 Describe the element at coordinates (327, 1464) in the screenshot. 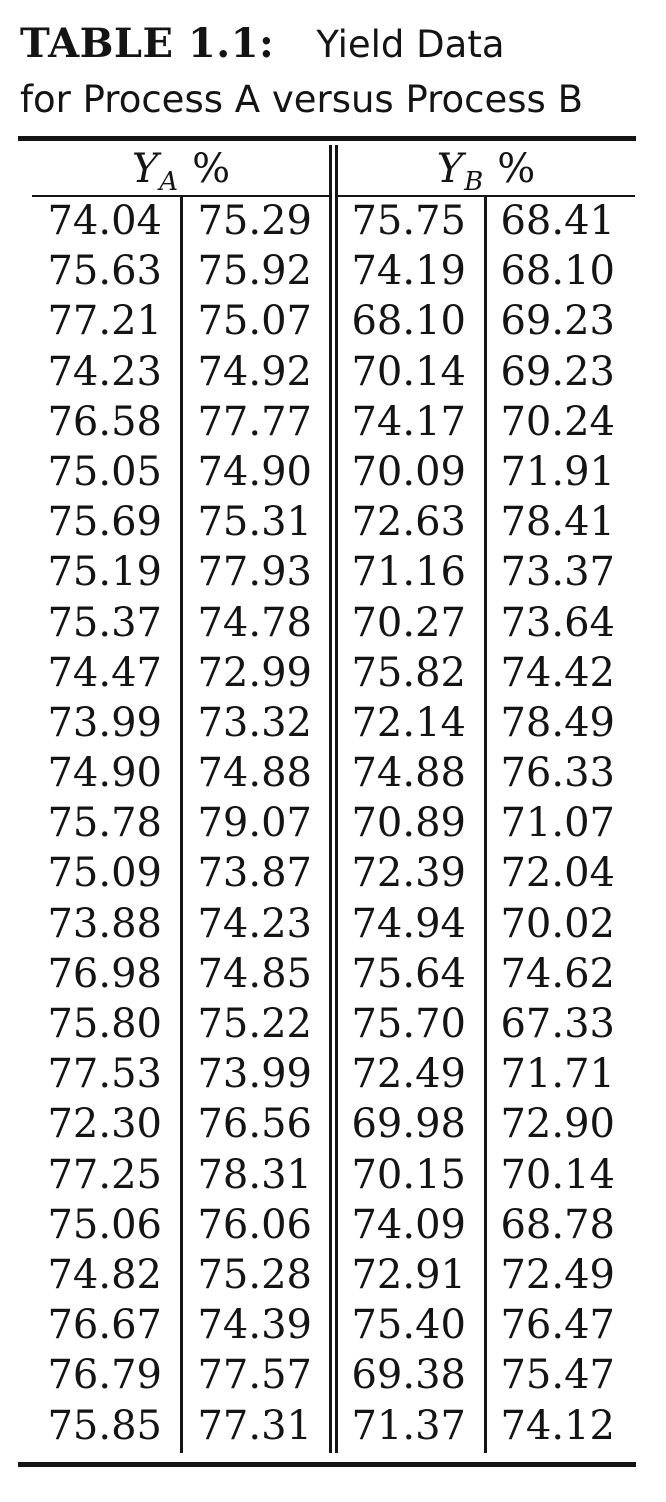

I see `bottom-rule` at that location.